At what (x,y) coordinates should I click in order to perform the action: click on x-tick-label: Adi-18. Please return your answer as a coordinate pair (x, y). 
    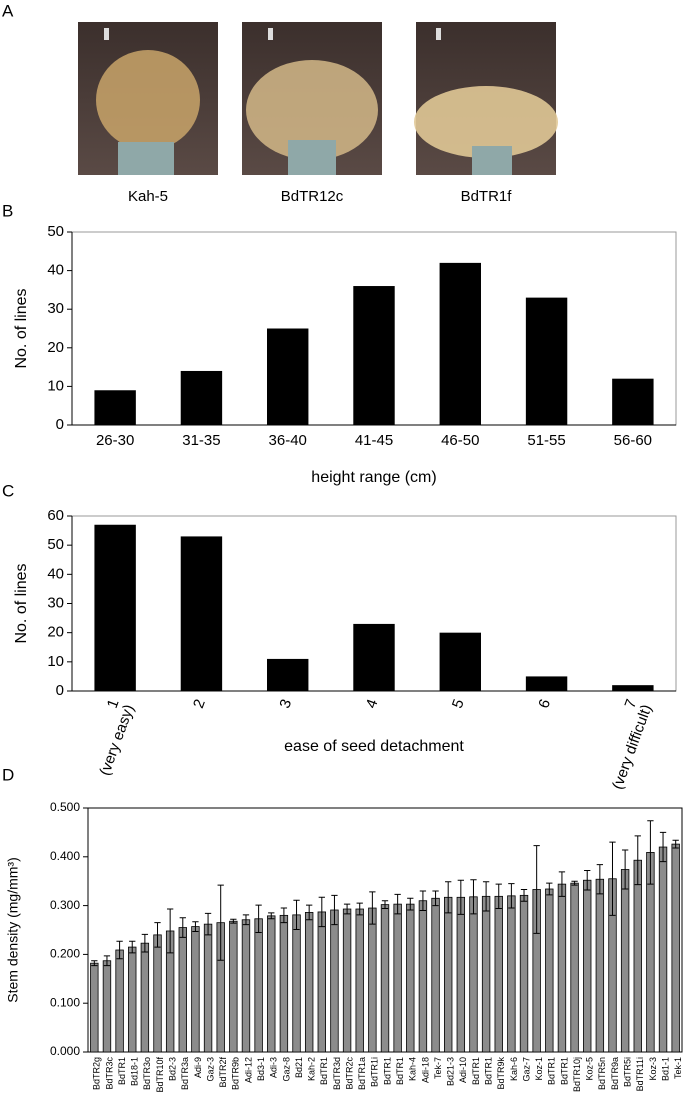
    Looking at the image, I should click on (425, 1070).